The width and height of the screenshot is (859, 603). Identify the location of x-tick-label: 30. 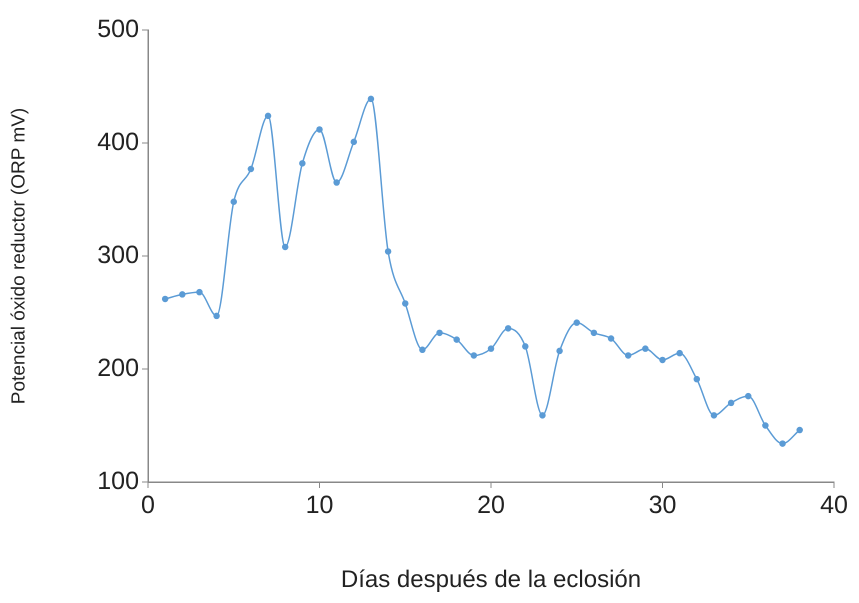
(662, 504).